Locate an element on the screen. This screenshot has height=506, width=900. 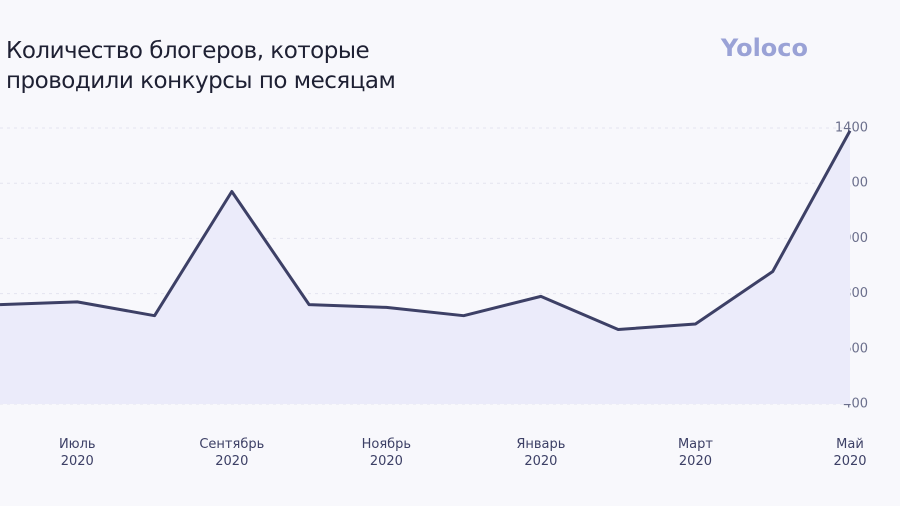
x-tick-label: Январь 2020 is located at coordinates (541, 453).